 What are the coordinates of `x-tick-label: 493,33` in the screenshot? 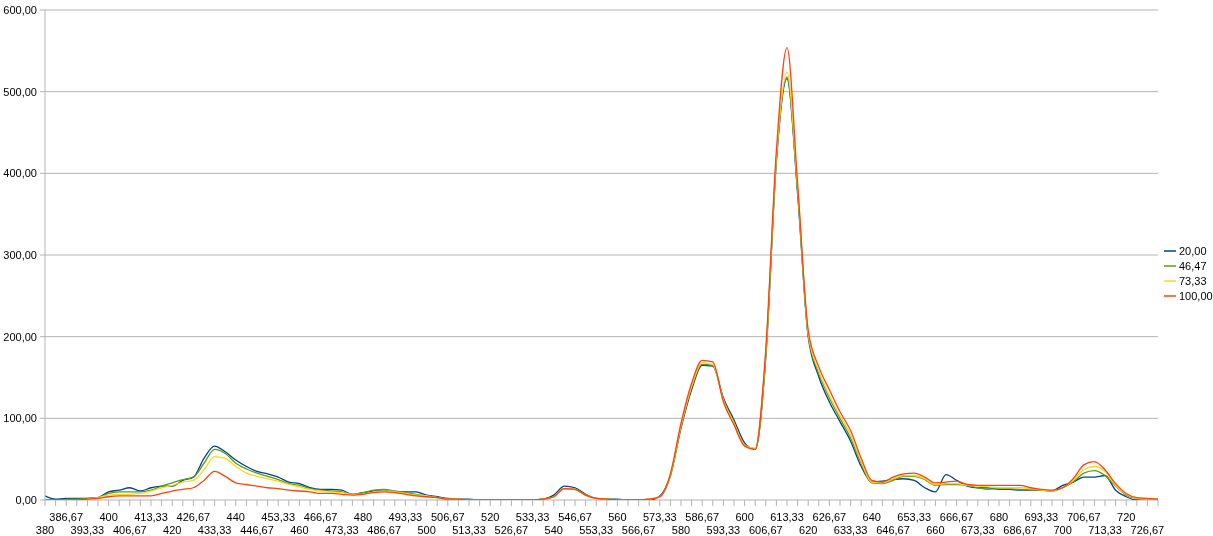 It's located at (405, 516).